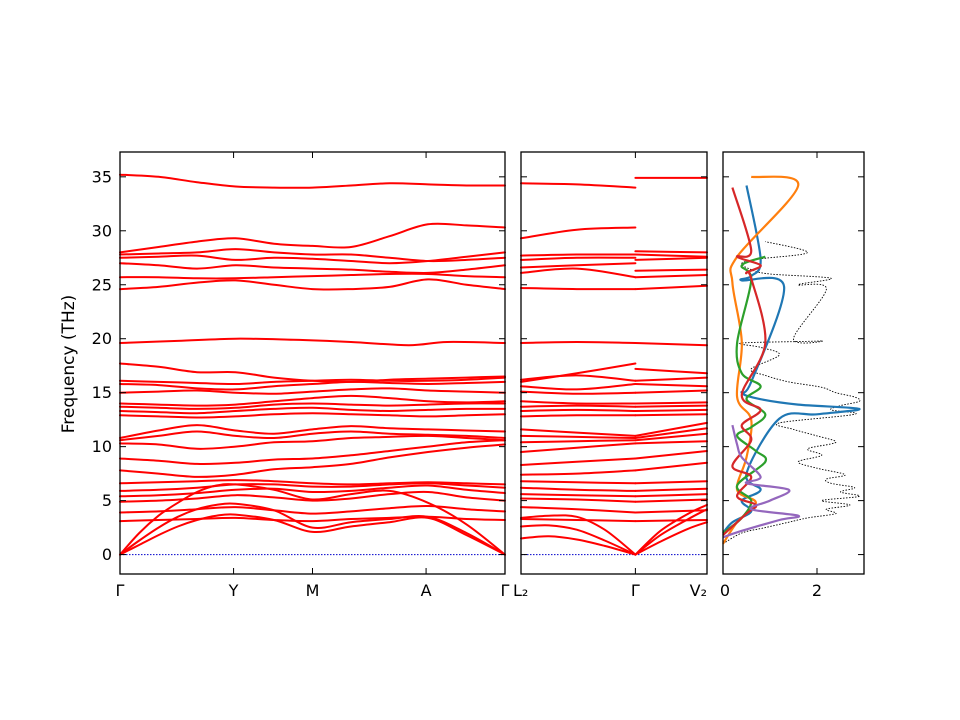  What do you see at coordinates (817, 590) in the screenshot?
I see `x-tick-label: 2` at bounding box center [817, 590].